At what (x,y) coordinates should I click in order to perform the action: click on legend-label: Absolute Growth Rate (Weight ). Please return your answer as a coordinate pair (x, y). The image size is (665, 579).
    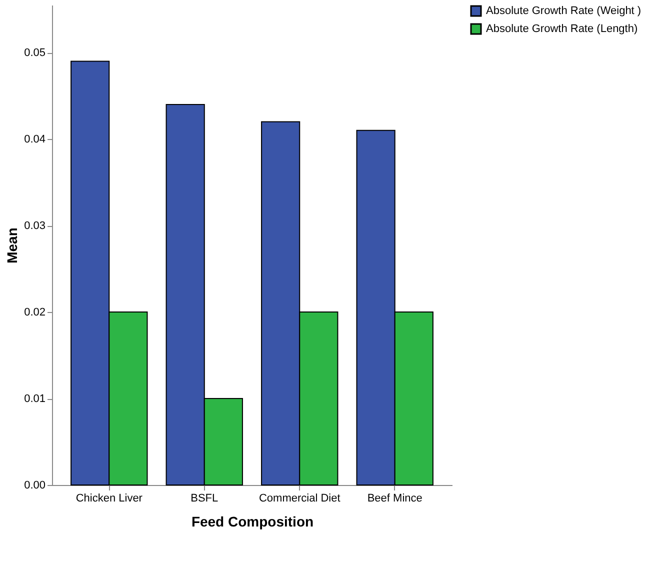
    Looking at the image, I should click on (564, 11).